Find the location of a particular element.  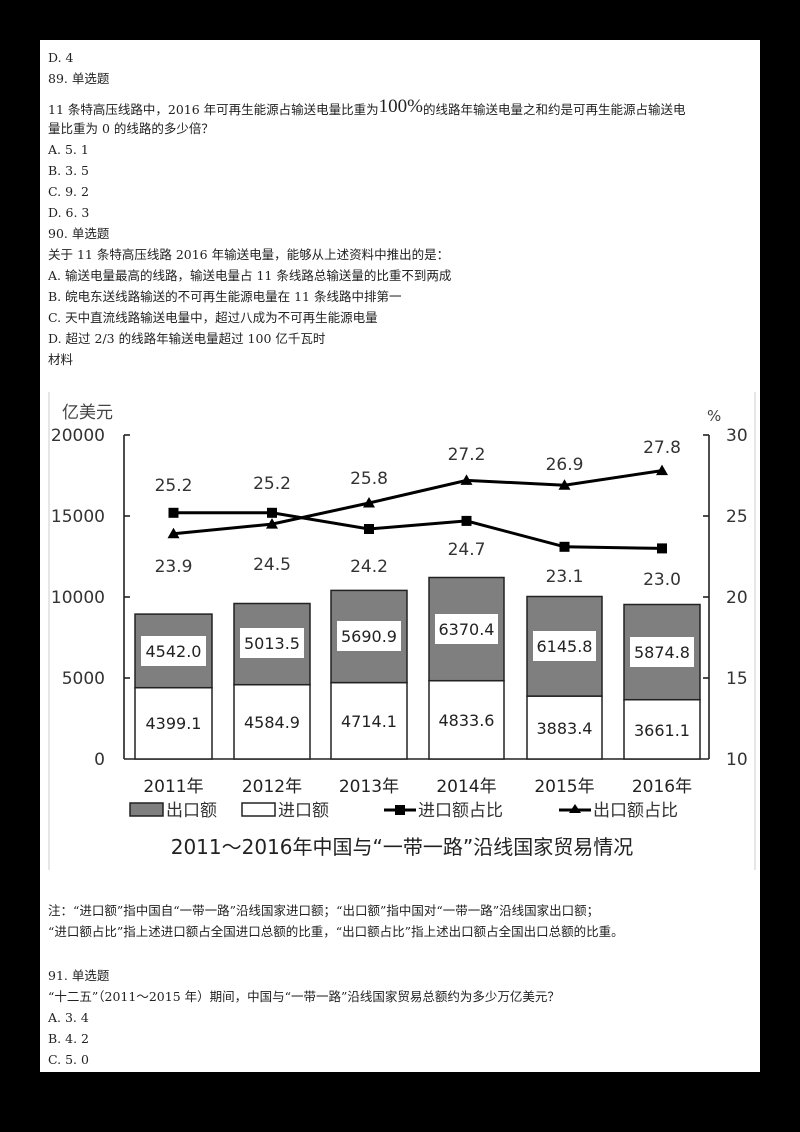

y-axis-ticks: 20000 15000 10000 5000 0 is located at coordinates (78, 598).